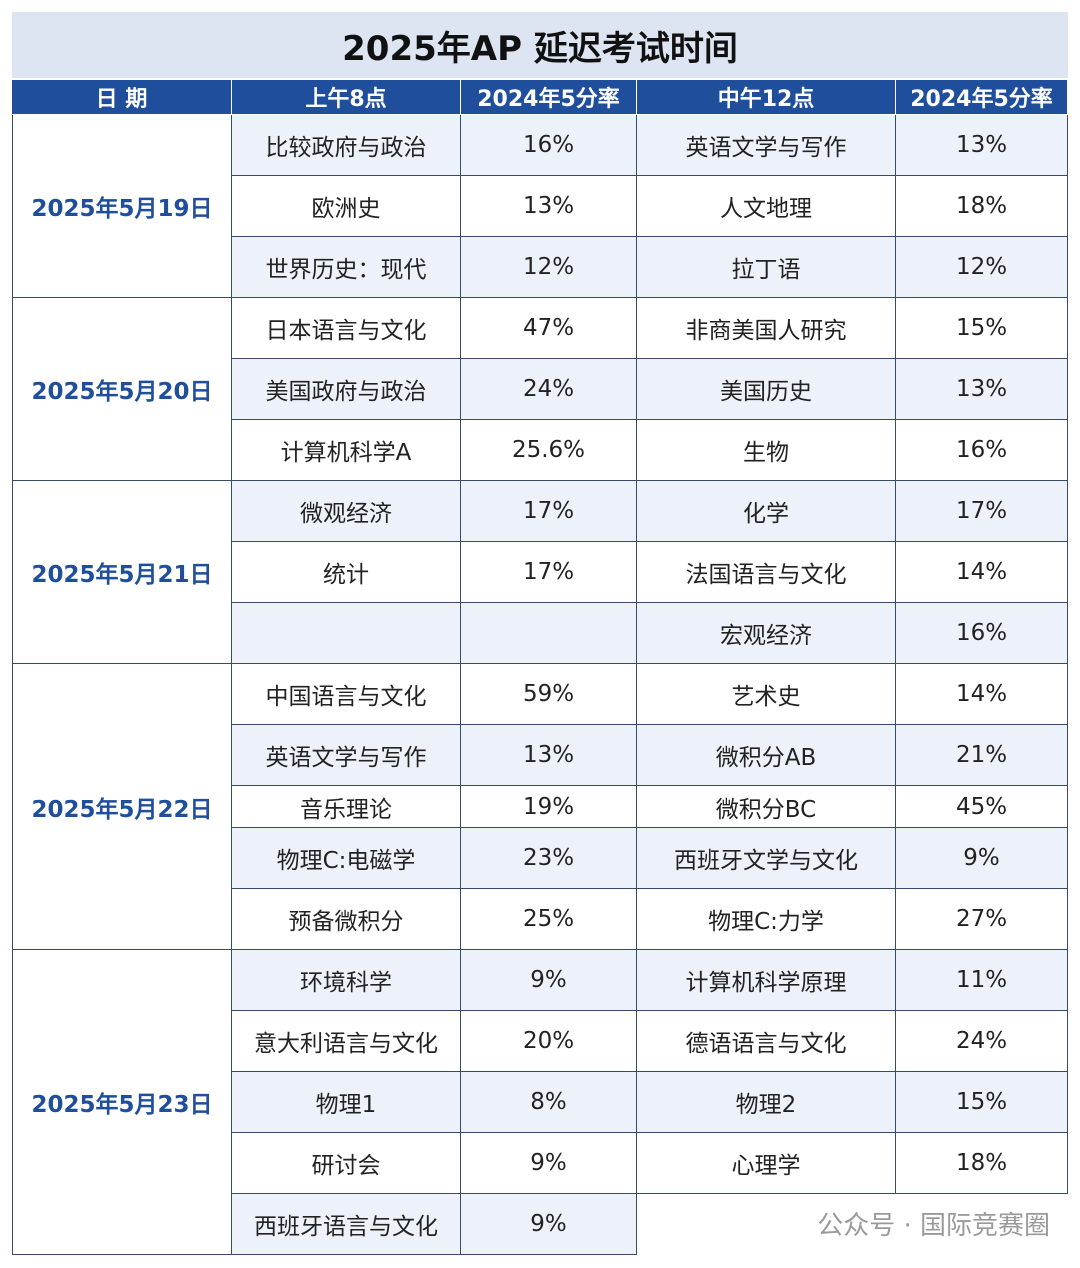 The width and height of the screenshot is (1080, 1268). What do you see at coordinates (766, 389) in the screenshot?
I see `subject-cell: 美国历史` at bounding box center [766, 389].